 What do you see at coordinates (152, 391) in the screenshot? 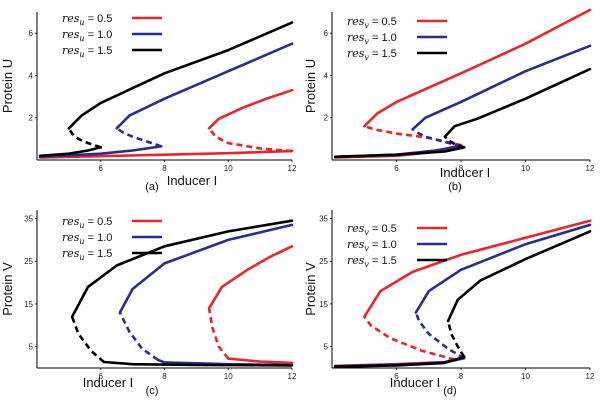
I see `panel-label: (c)` at bounding box center [152, 391].